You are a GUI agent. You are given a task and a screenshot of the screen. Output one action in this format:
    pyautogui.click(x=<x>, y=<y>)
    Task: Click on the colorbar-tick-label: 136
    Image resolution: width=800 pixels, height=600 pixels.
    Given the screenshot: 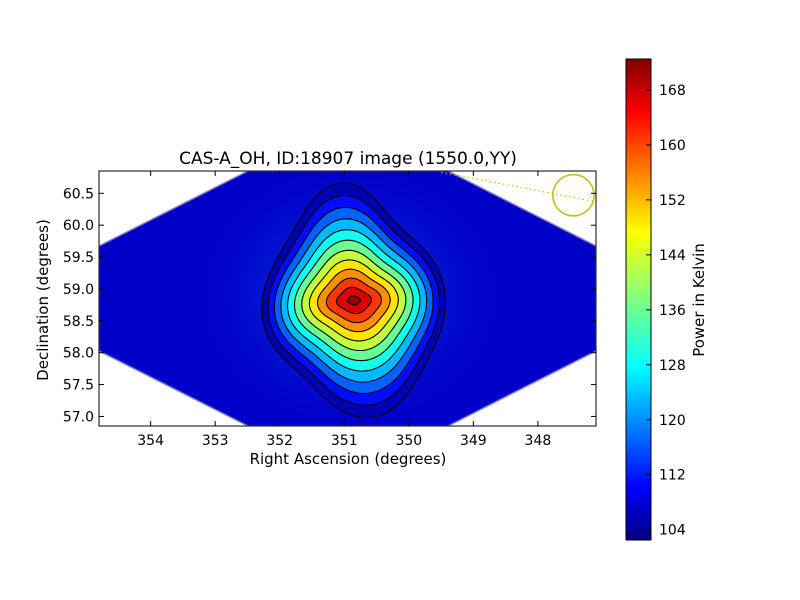 What is the action you would take?
    pyautogui.click(x=672, y=311)
    